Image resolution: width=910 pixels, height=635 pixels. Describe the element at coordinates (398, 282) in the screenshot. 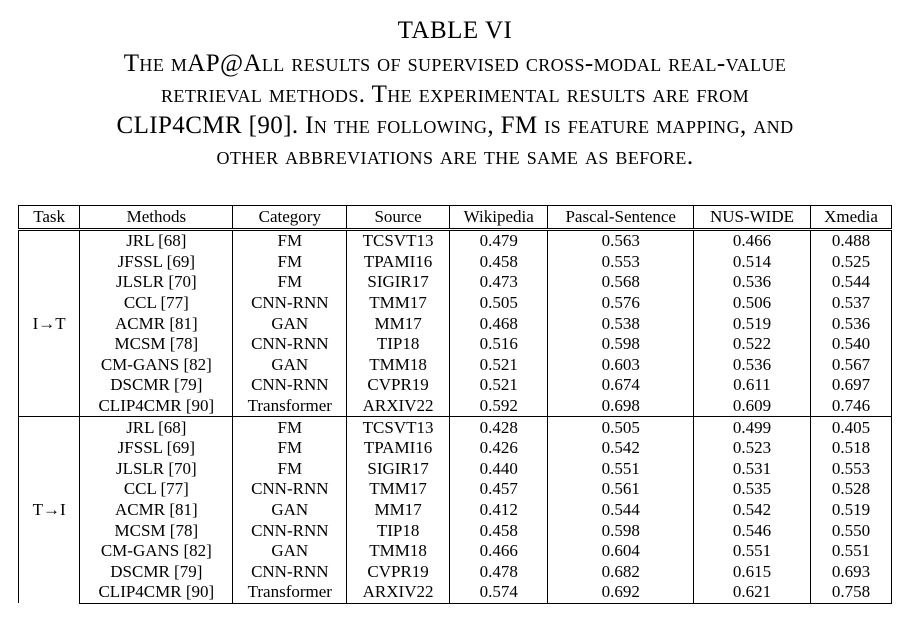

I see `source-cell: SIGIR17` at that location.